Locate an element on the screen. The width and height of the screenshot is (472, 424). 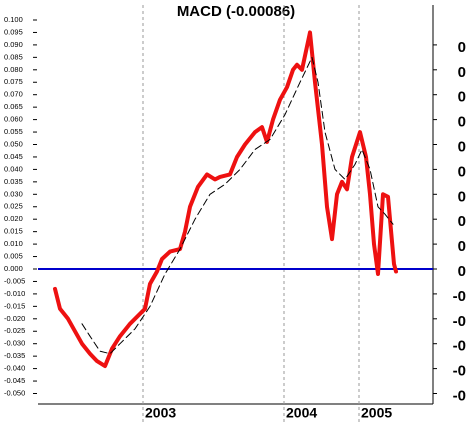
y-tick-label: 0.085 is located at coordinates (13, 56).